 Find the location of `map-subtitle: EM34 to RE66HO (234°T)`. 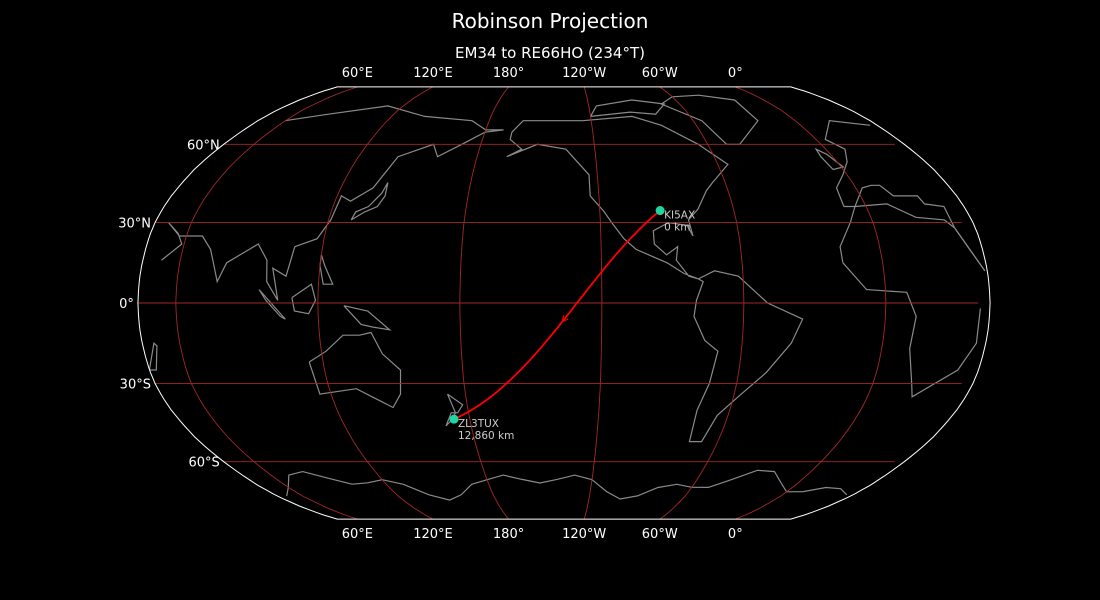

map-subtitle: EM34 to RE66HO (234°T) is located at coordinates (550, 53).